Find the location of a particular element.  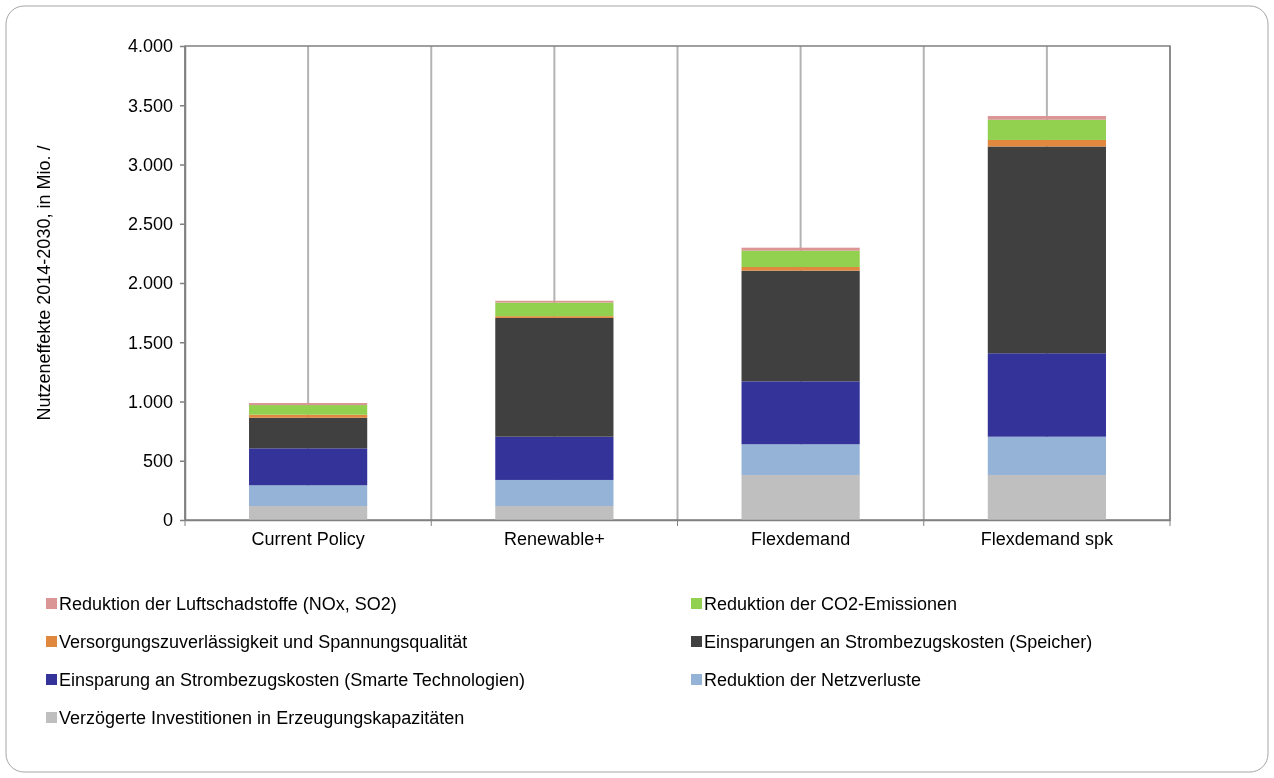

y-tick-label: 2.500 is located at coordinates (150, 224).